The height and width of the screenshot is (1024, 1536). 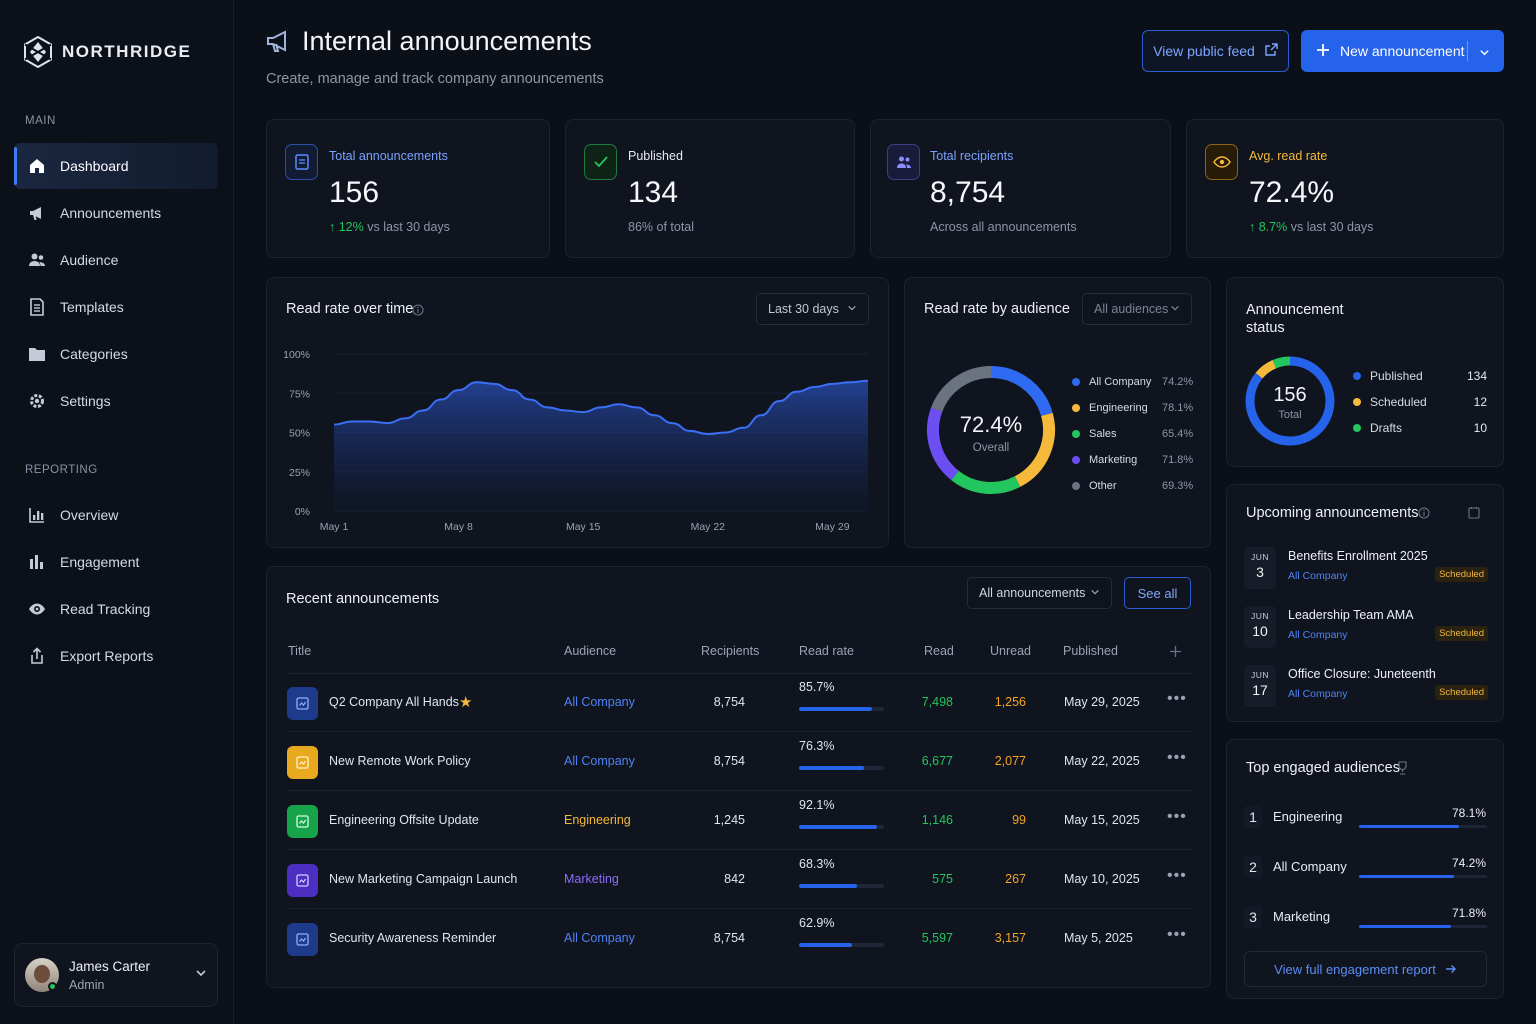 I want to click on announcement-title: Engineering Offsite Update, so click(x=404, y=820).